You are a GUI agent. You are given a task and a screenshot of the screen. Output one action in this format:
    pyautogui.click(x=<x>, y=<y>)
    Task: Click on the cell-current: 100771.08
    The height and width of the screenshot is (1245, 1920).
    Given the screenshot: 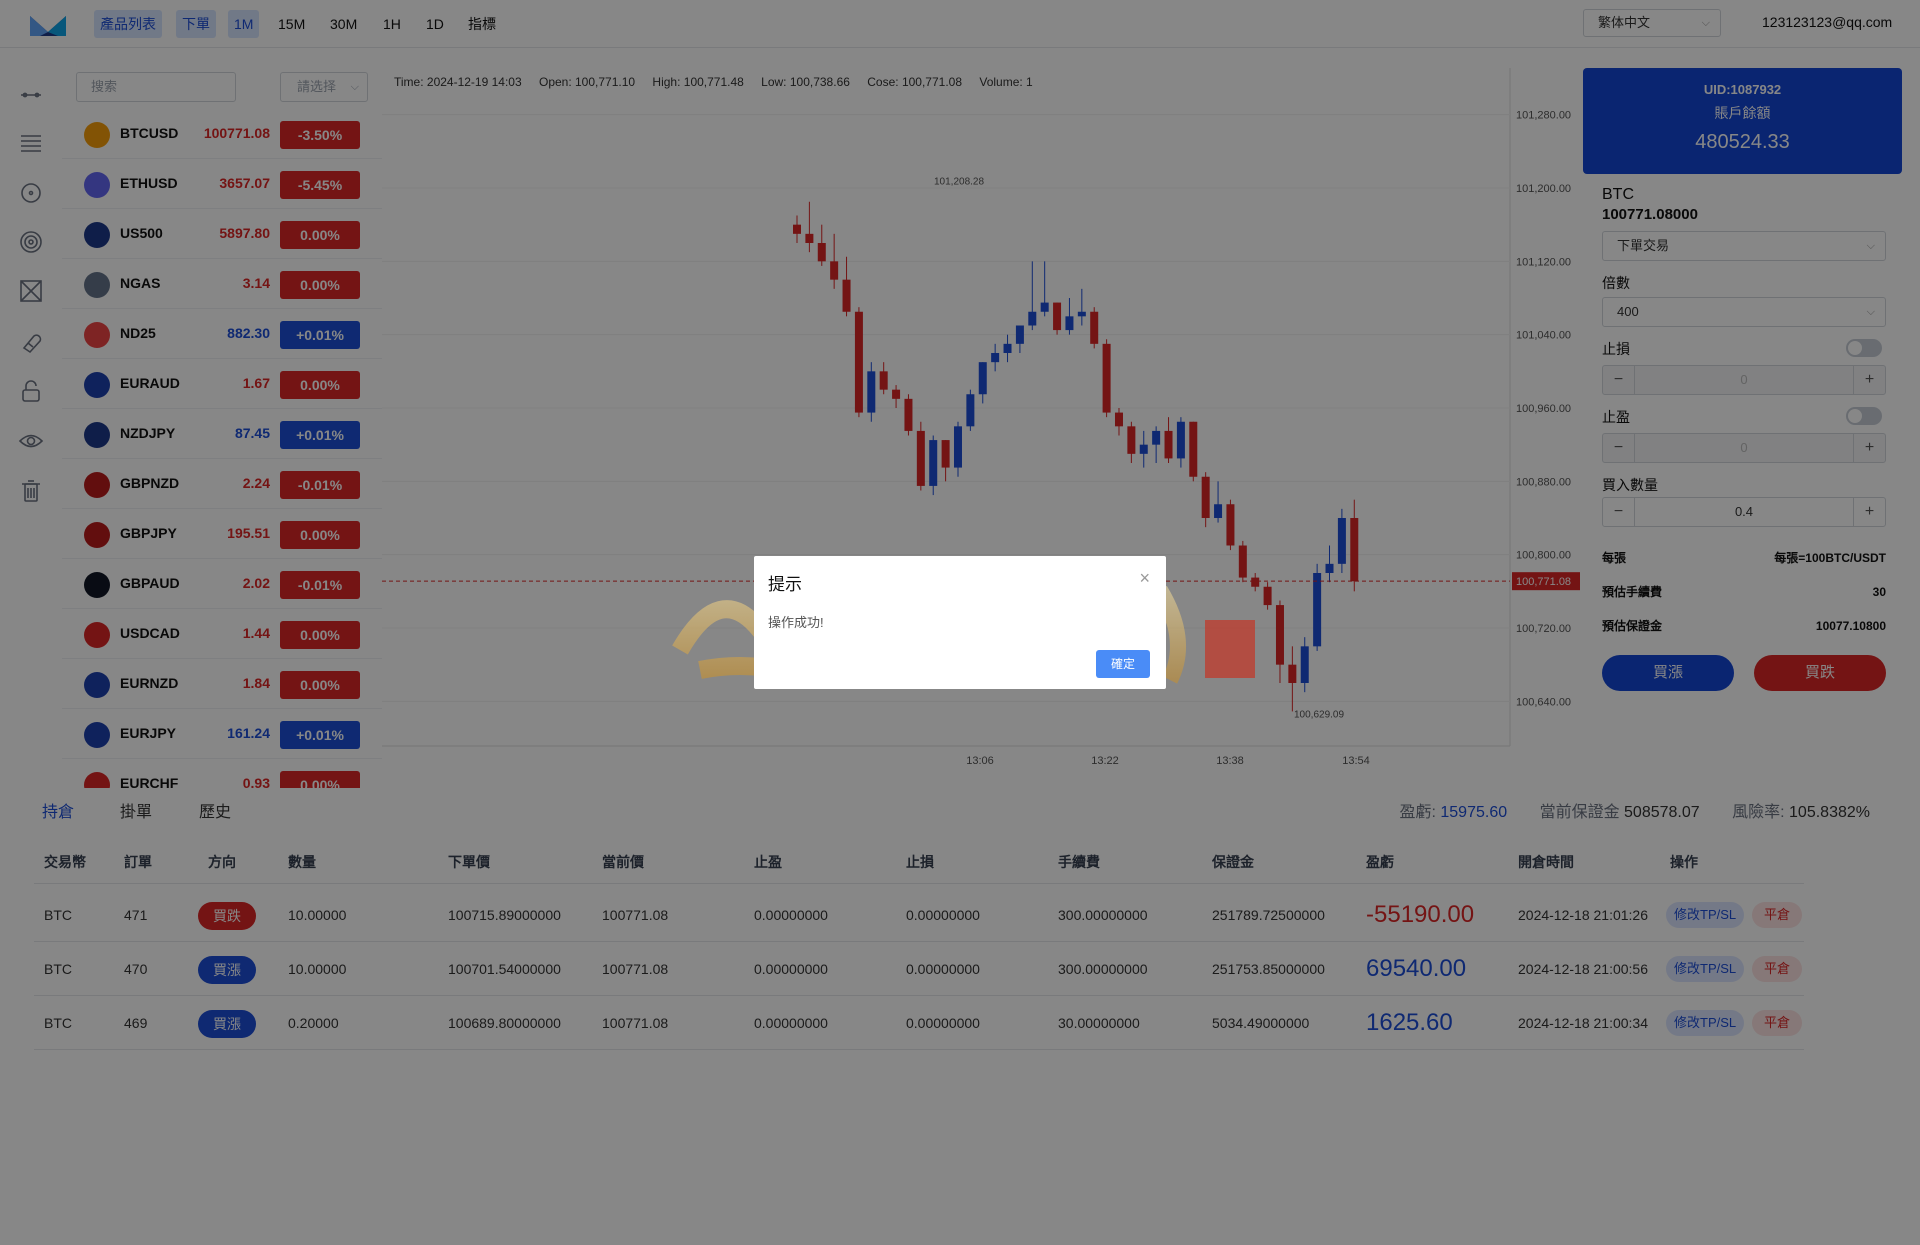 What is the action you would take?
    pyautogui.click(x=635, y=1023)
    